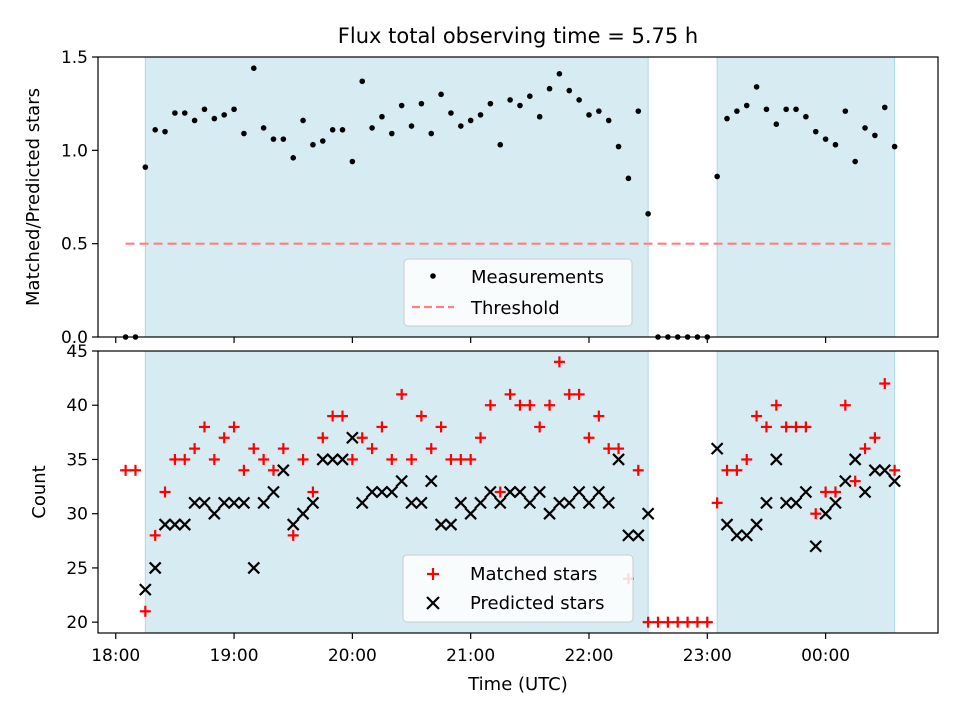 The image size is (960, 720). Describe the element at coordinates (74, 58) in the screenshot. I see `y-tick-label: 1.5` at that location.